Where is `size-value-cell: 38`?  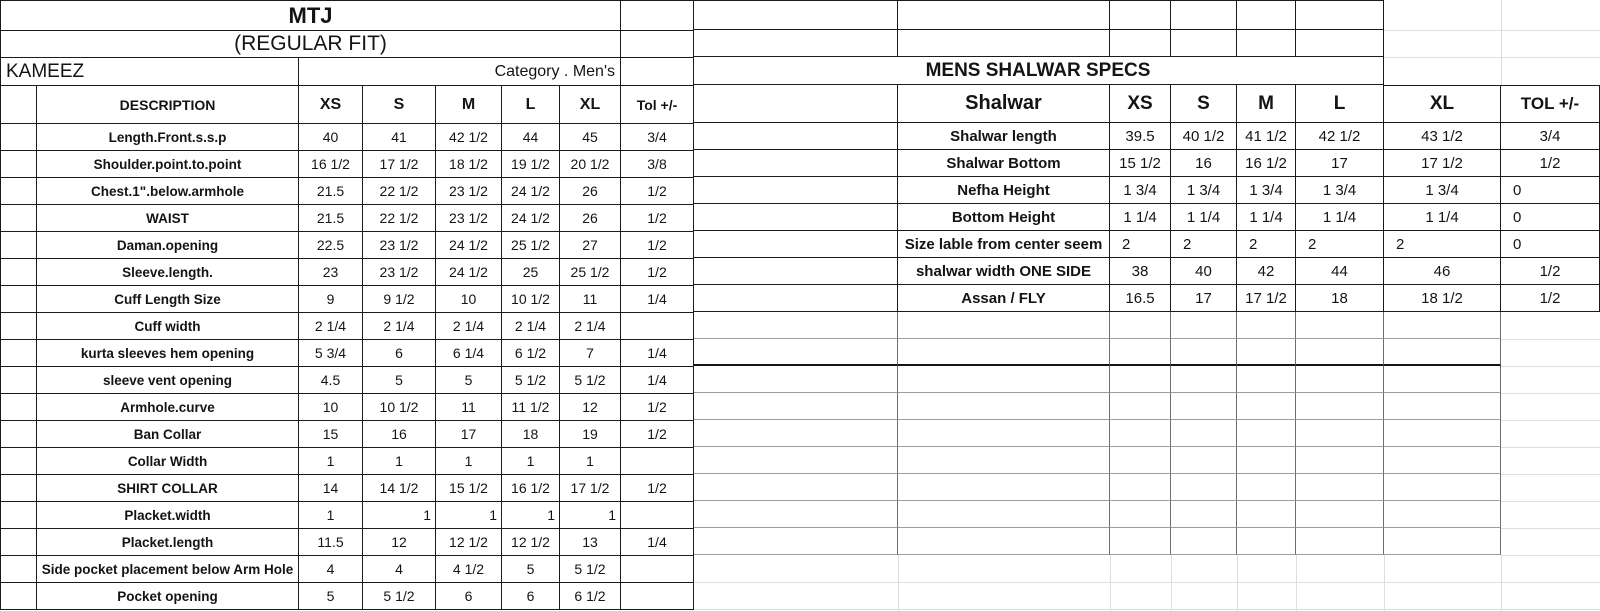
size-value-cell: 38 is located at coordinates (1140, 271).